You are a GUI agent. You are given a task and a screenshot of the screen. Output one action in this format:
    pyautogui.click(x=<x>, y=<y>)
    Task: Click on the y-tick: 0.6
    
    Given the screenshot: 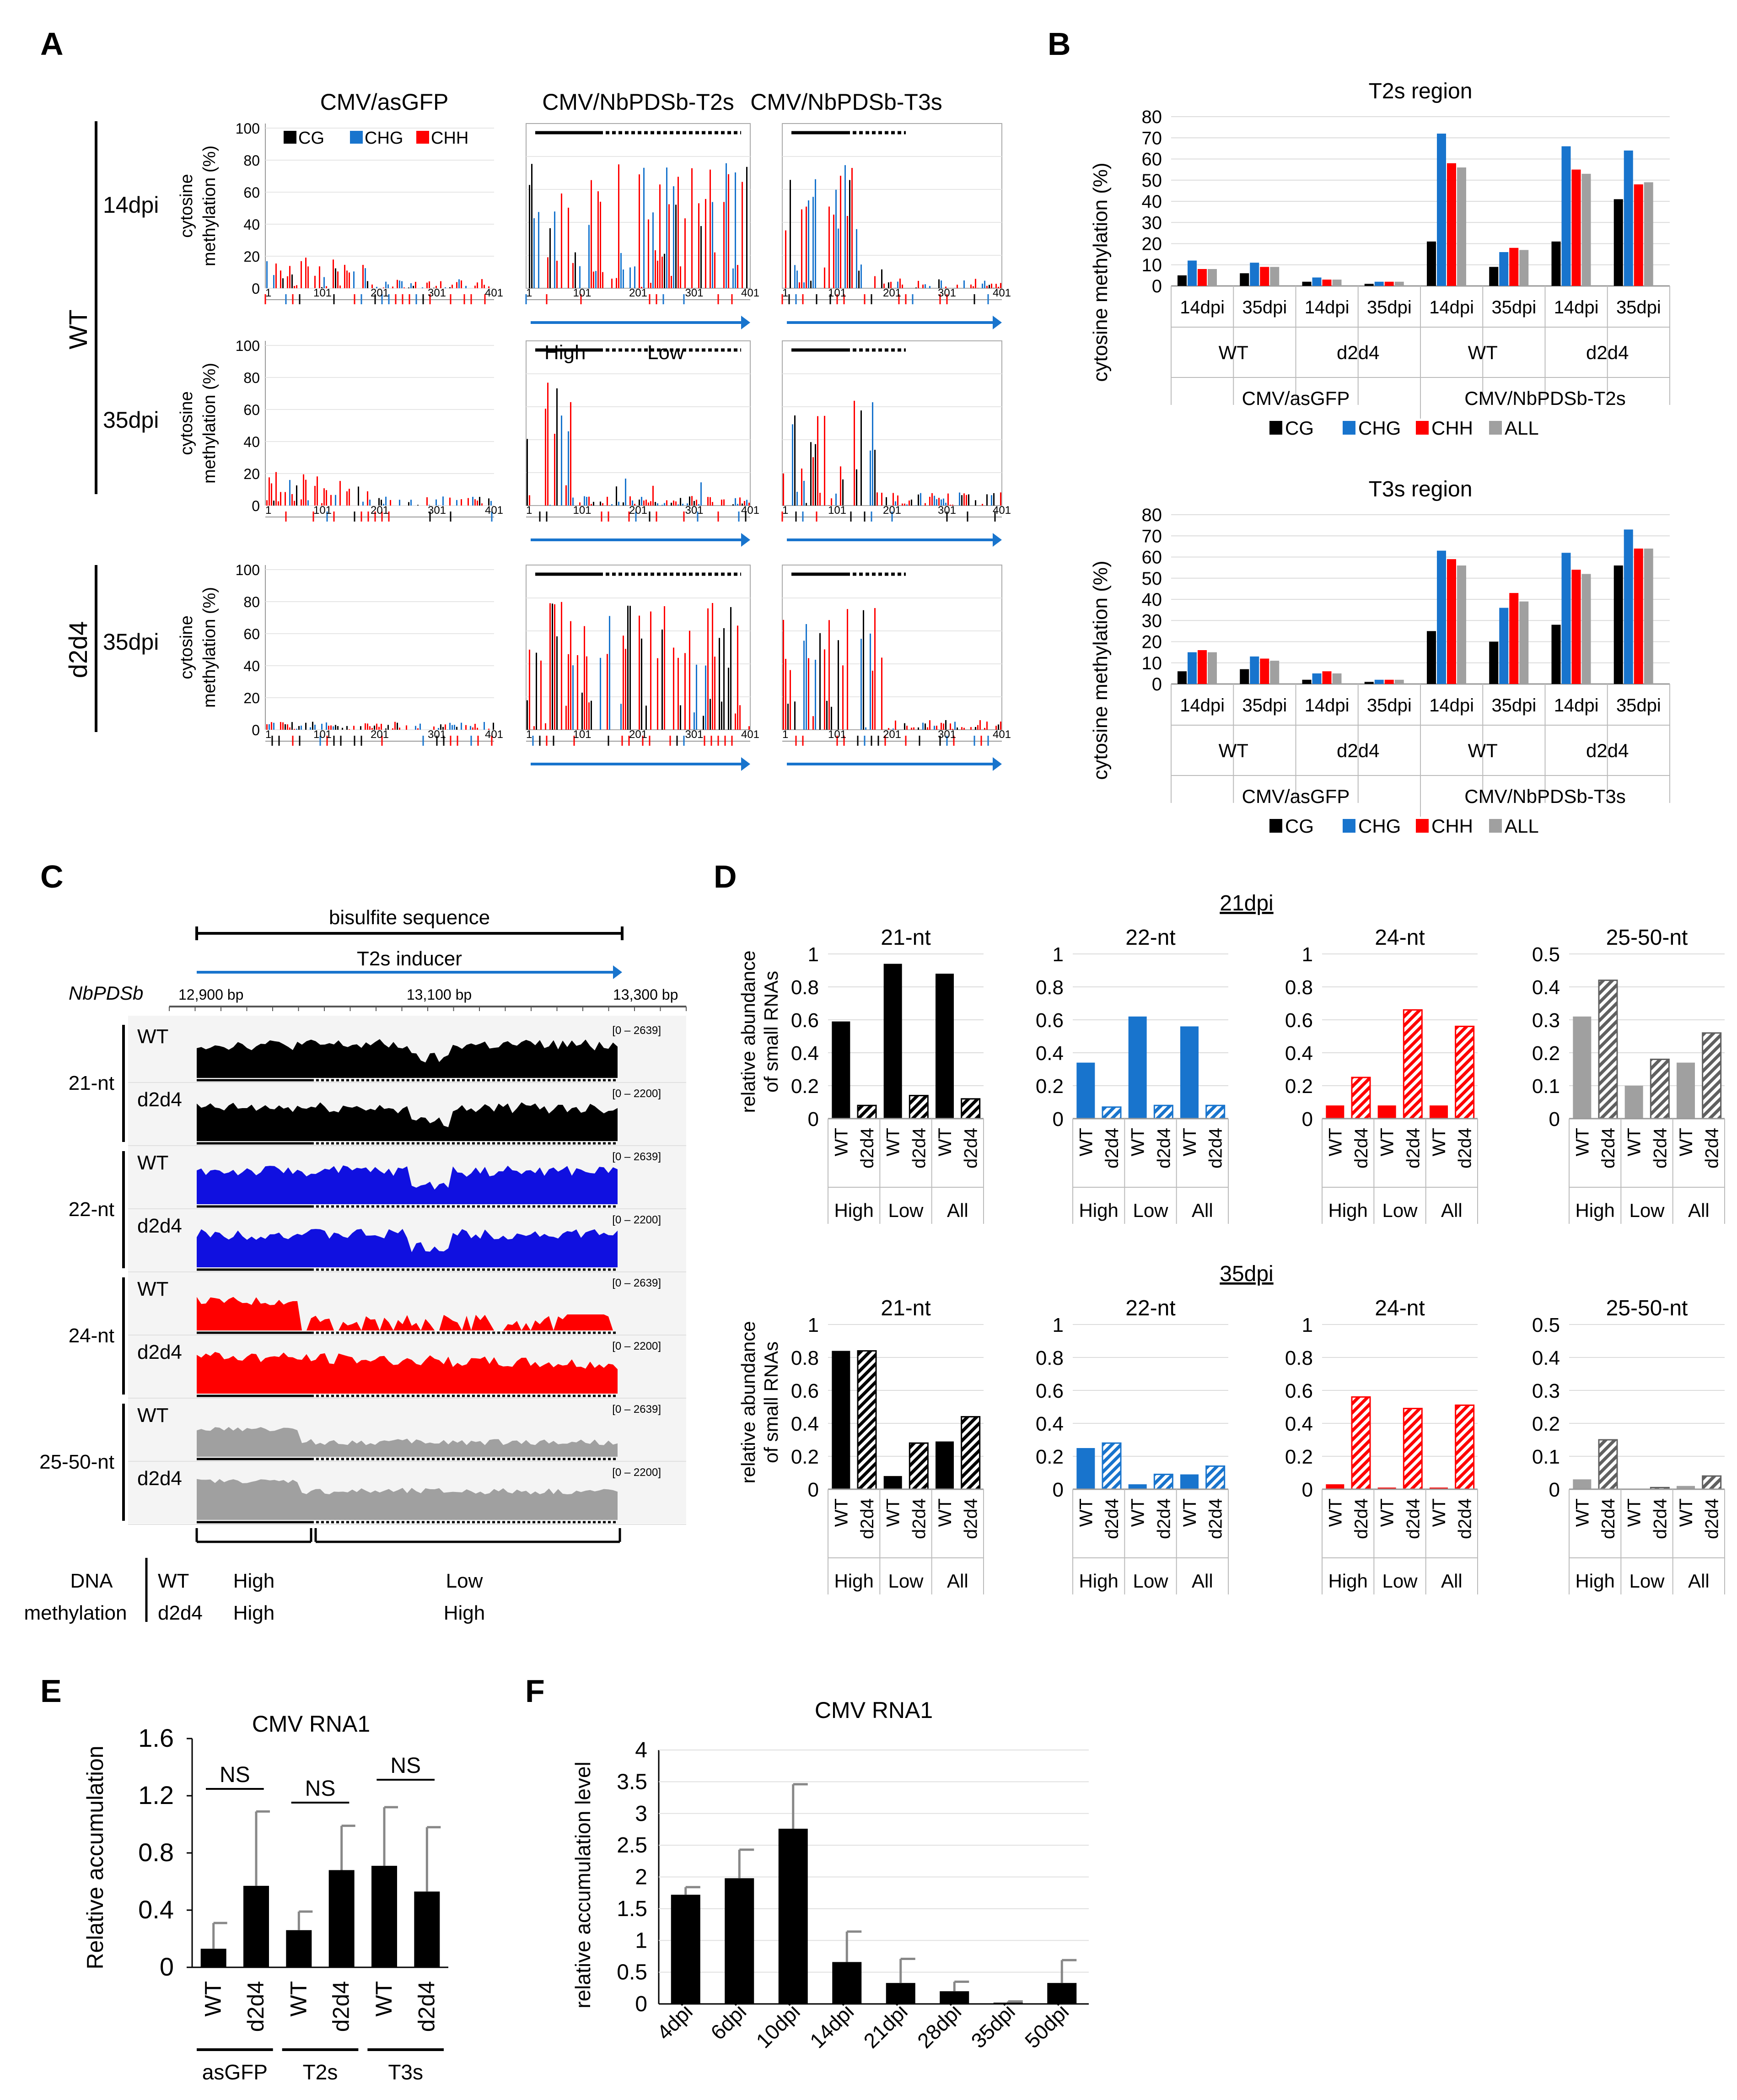 What is the action you would take?
    pyautogui.click(x=1050, y=1391)
    